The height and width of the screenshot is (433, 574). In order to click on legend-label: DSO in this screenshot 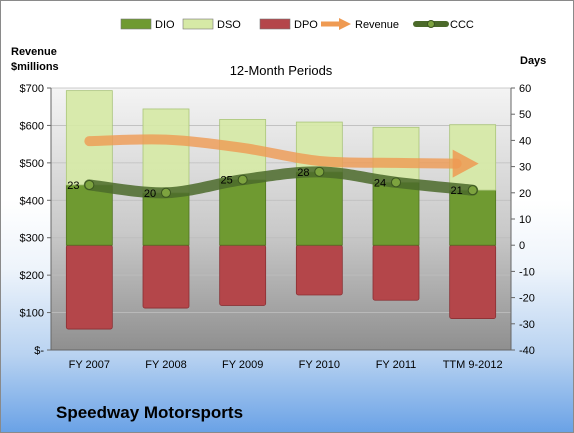, I will do `click(229, 25)`.